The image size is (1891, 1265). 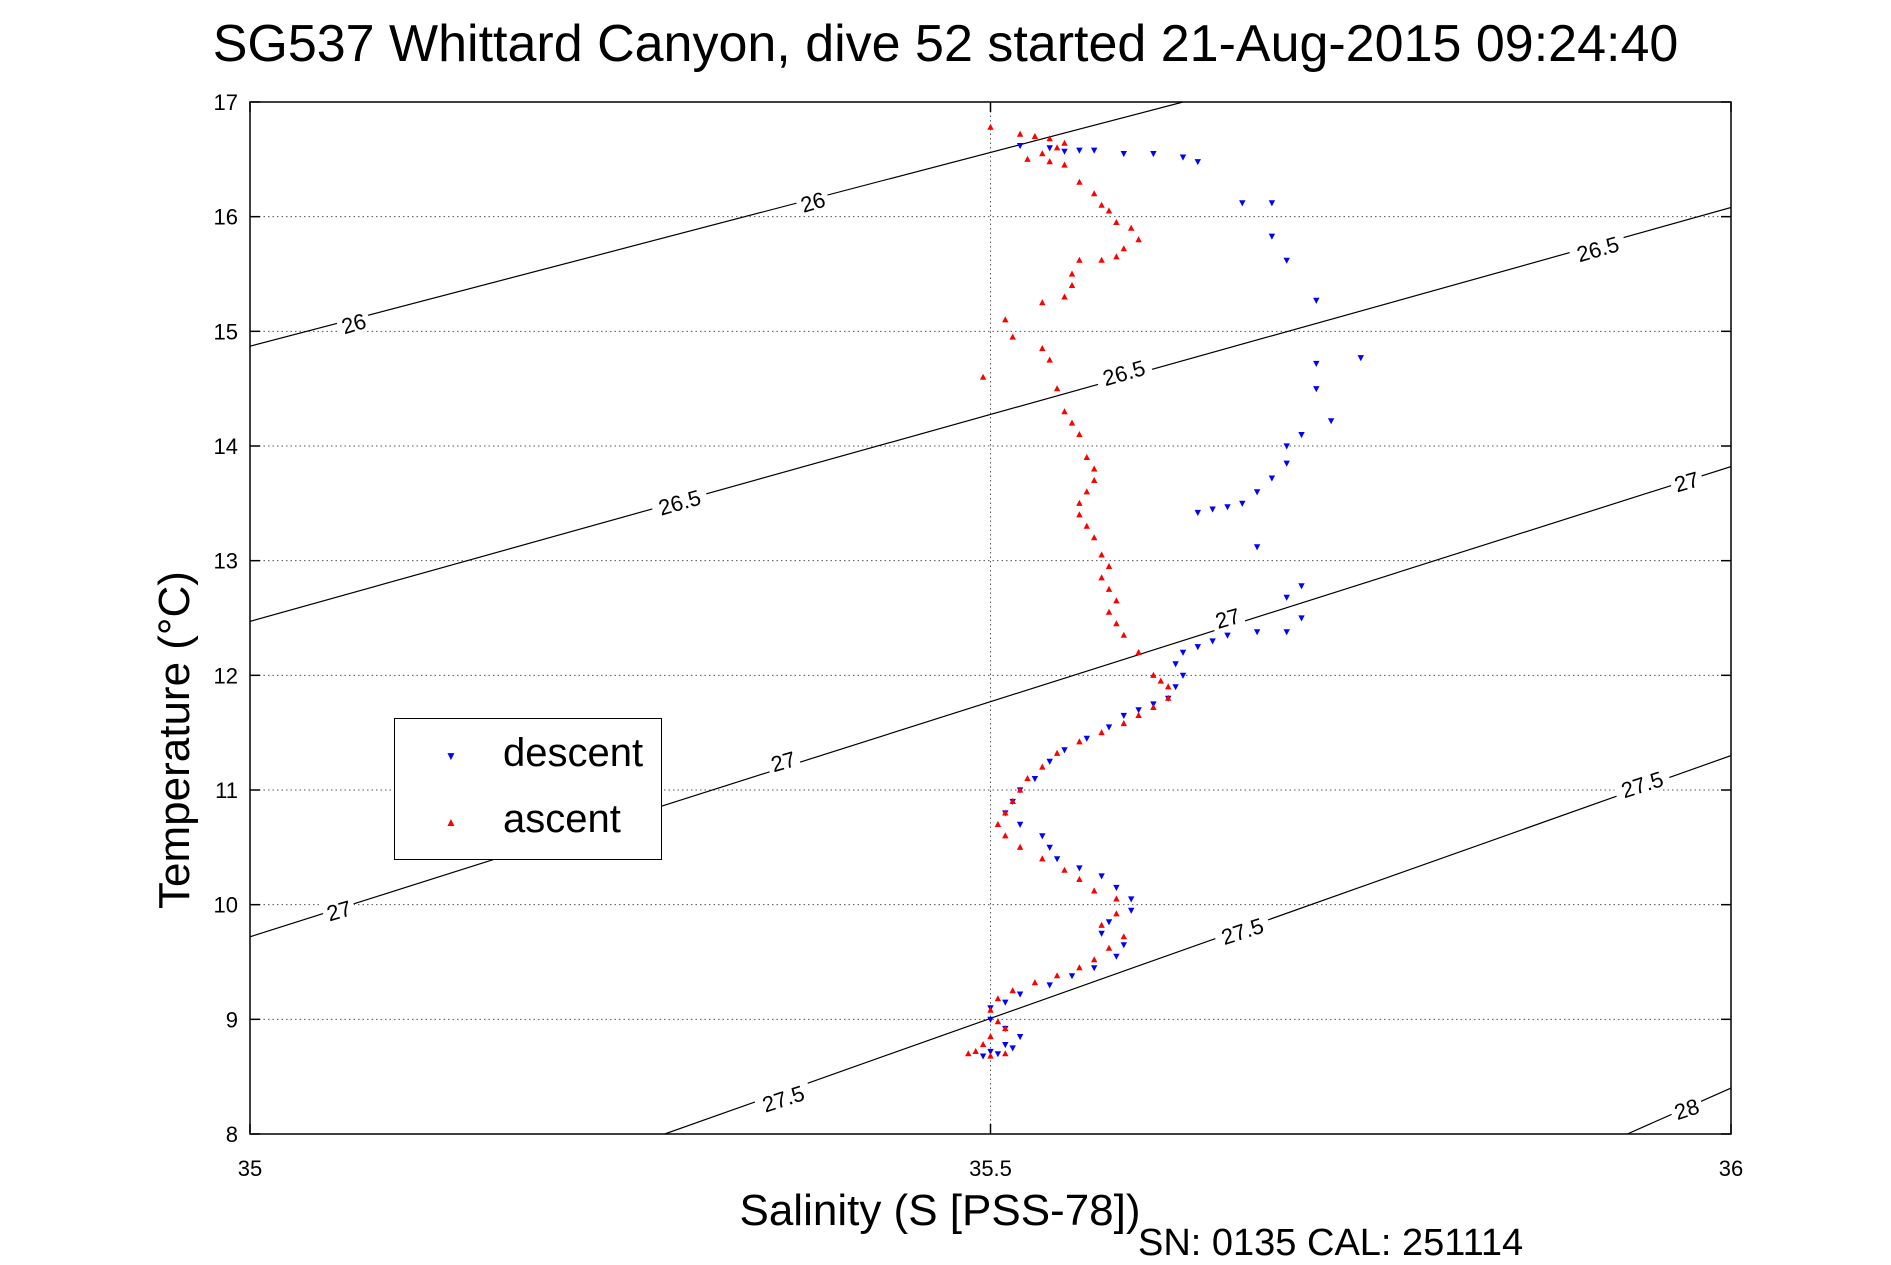 What do you see at coordinates (226, 217) in the screenshot?
I see `y-tick-label: 16` at bounding box center [226, 217].